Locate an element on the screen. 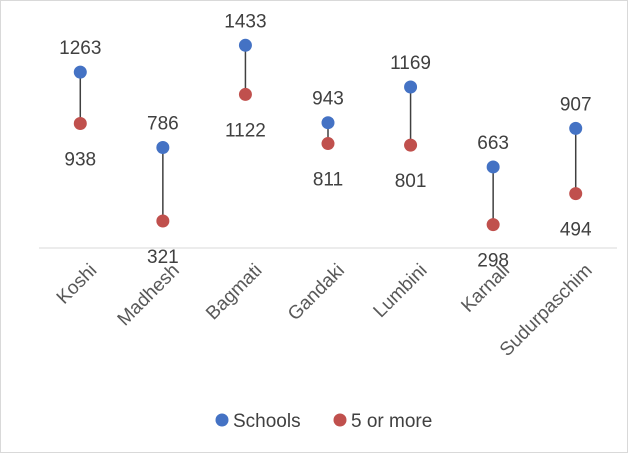 The height and width of the screenshot is (453, 628). label-schools-madhesh: 786 is located at coordinates (163, 124).